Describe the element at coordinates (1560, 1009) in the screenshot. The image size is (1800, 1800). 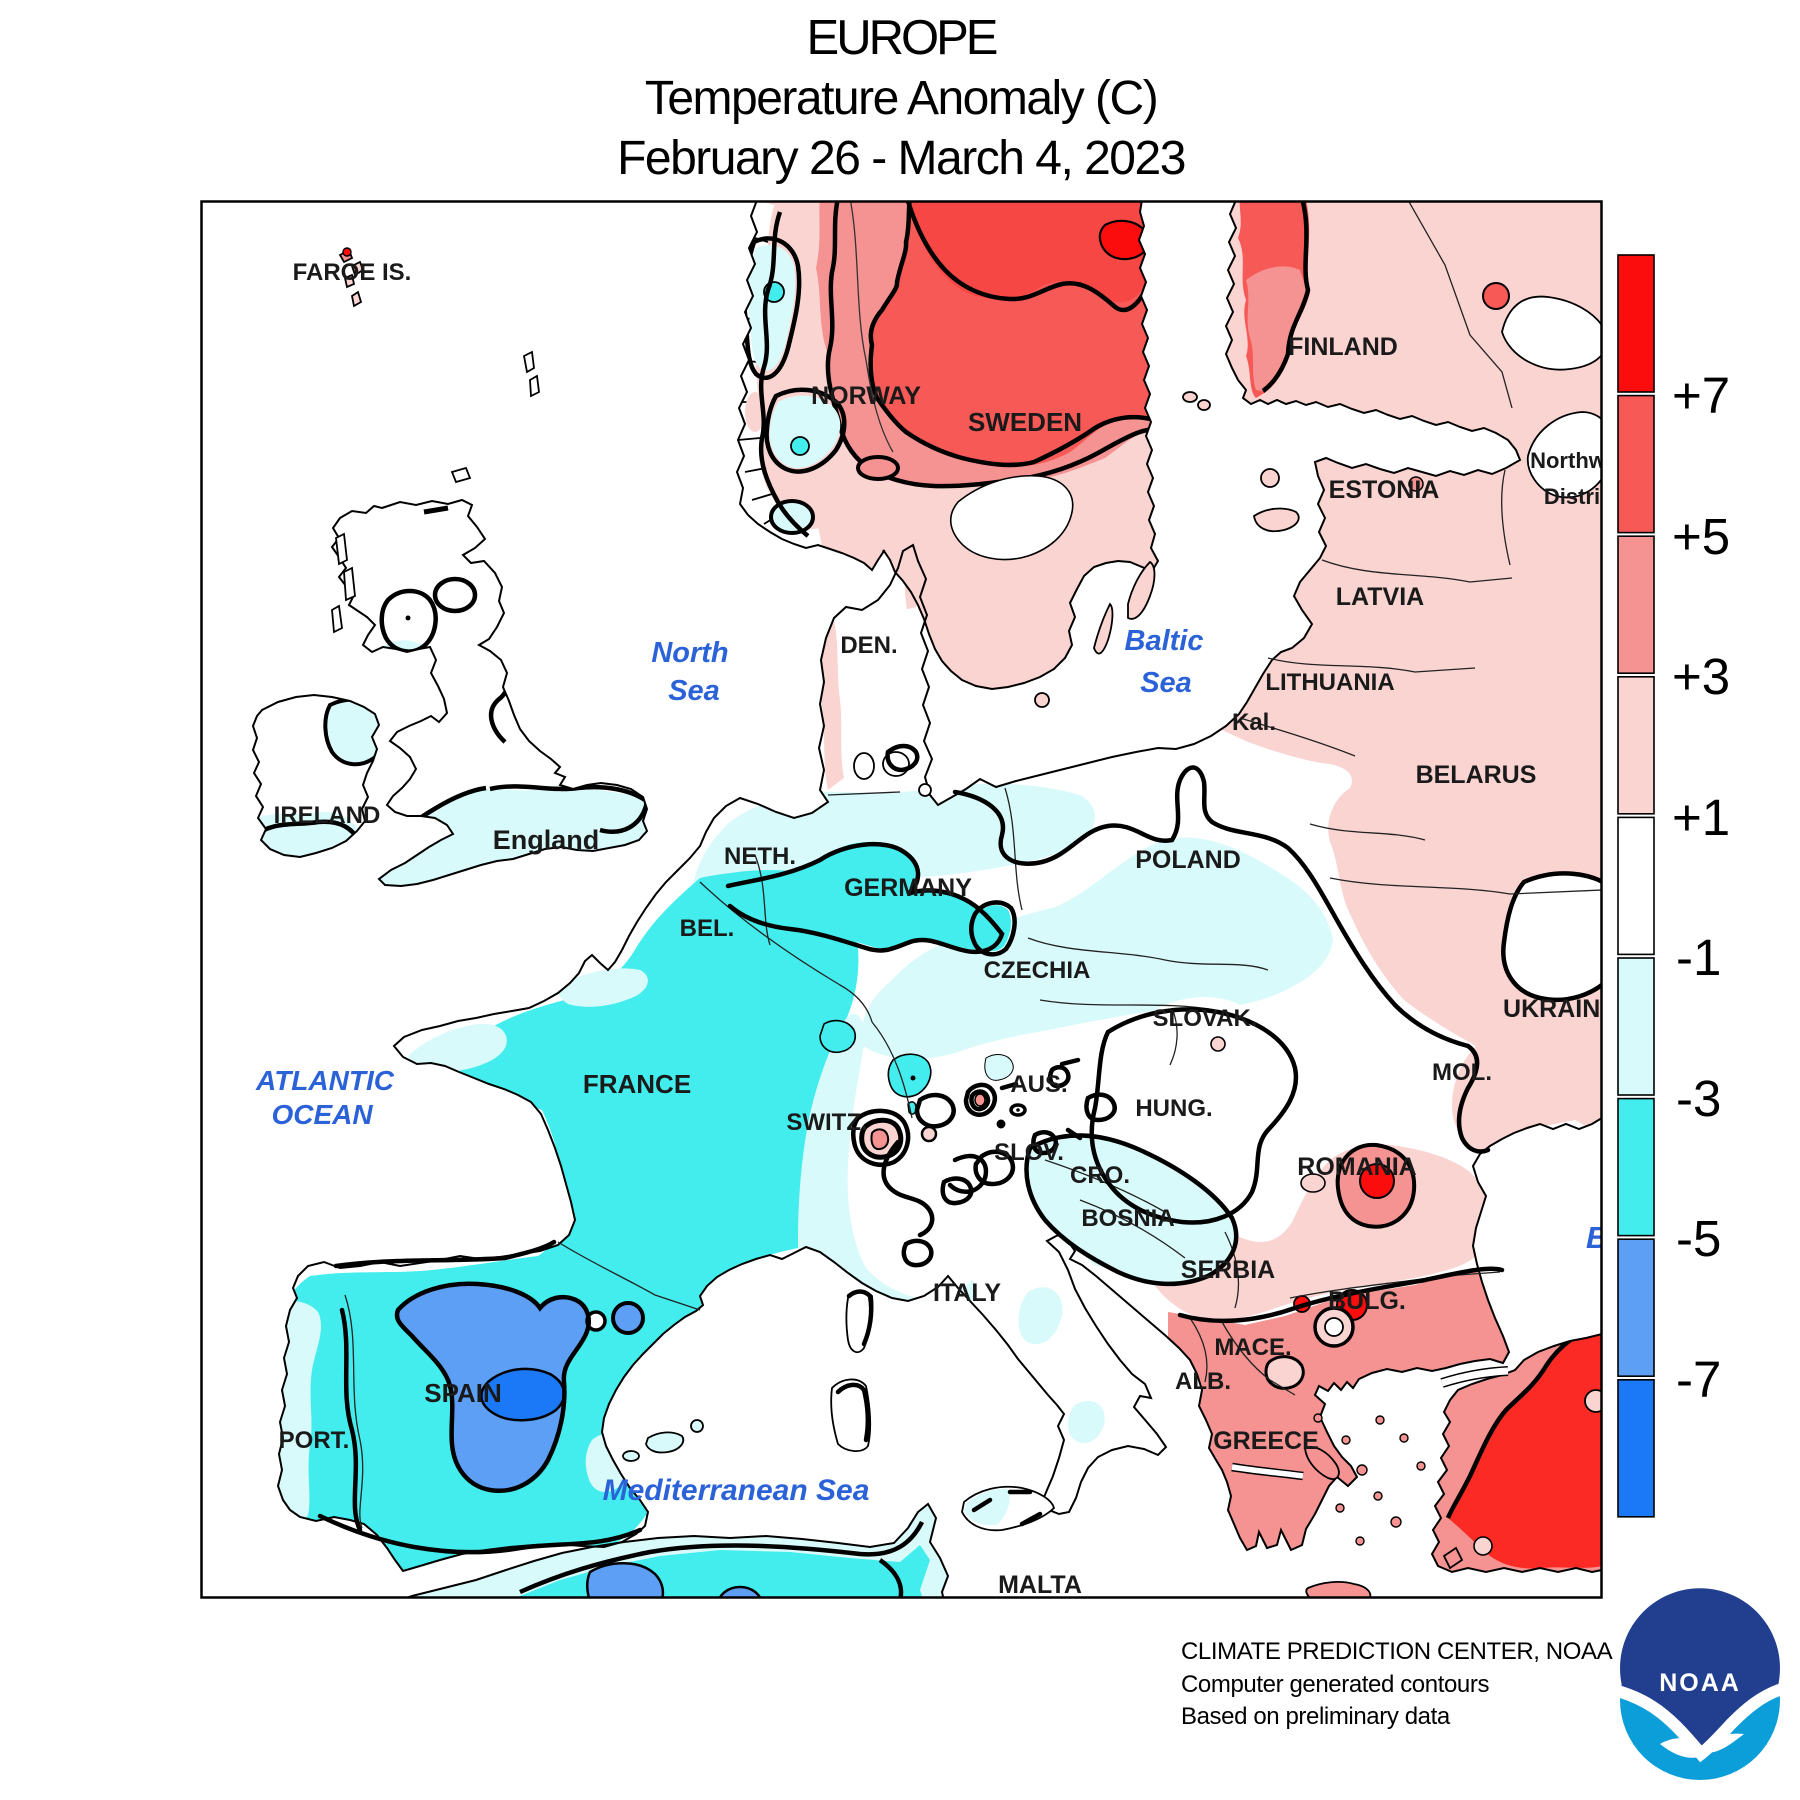
I see `svg-text: UKRAINE` at that location.